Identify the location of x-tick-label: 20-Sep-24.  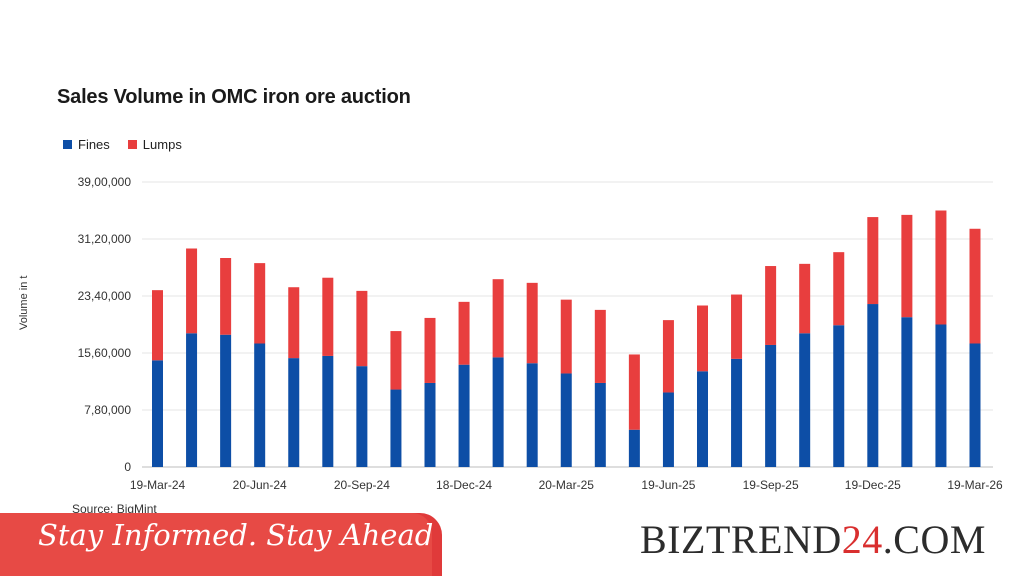
(362, 485).